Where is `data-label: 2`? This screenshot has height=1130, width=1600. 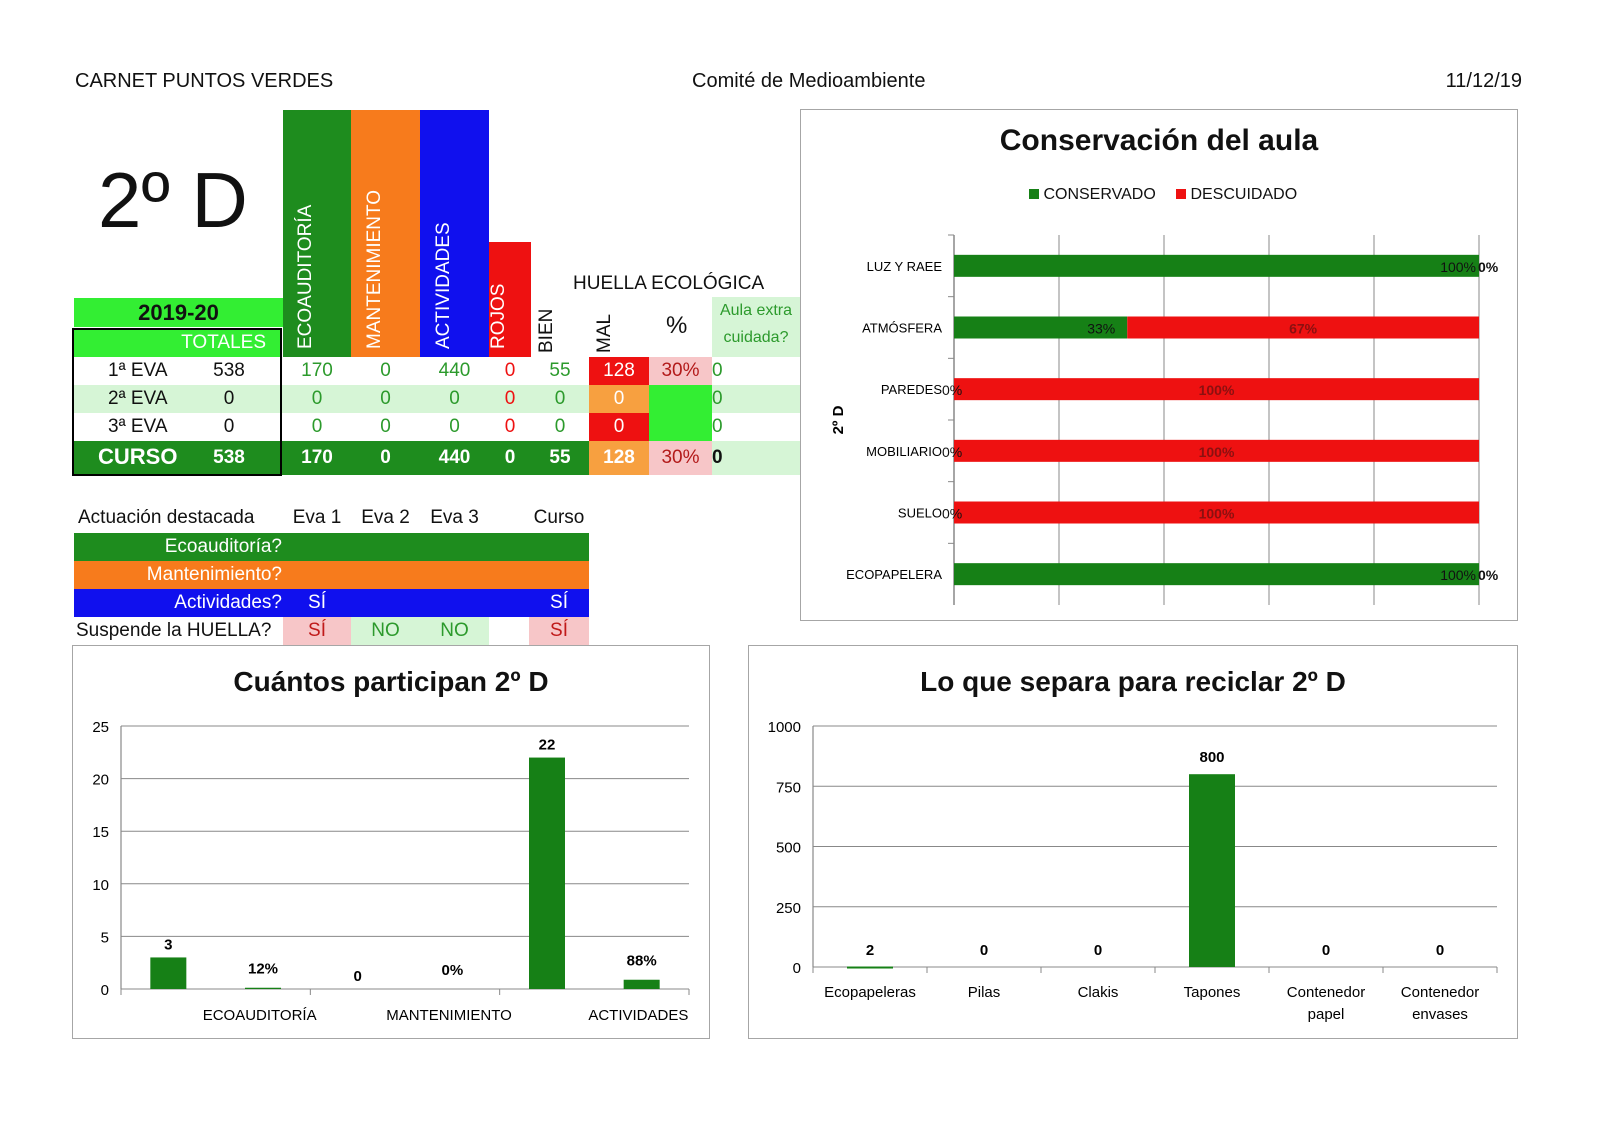
data-label: 2 is located at coordinates (870, 950).